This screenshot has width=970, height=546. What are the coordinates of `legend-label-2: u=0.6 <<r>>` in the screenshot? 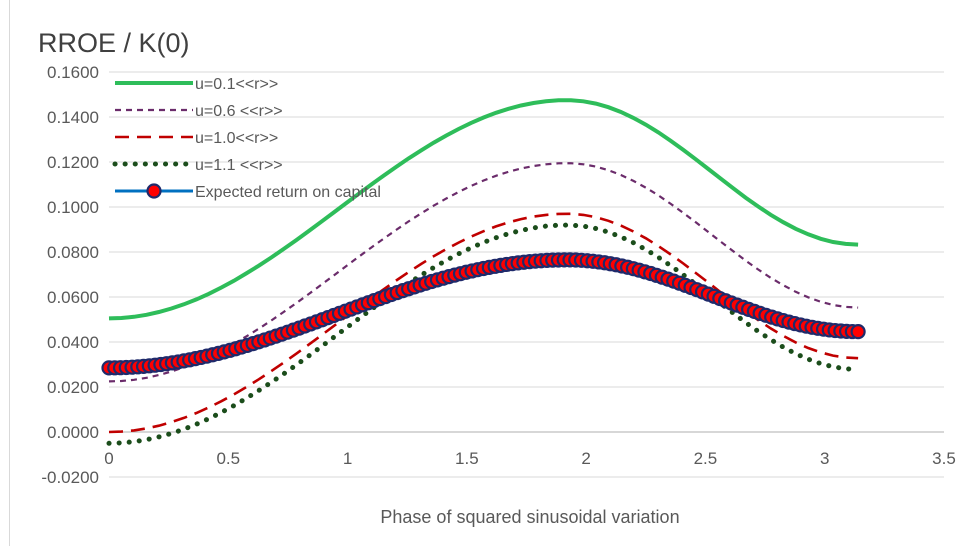 It's located at (239, 111).